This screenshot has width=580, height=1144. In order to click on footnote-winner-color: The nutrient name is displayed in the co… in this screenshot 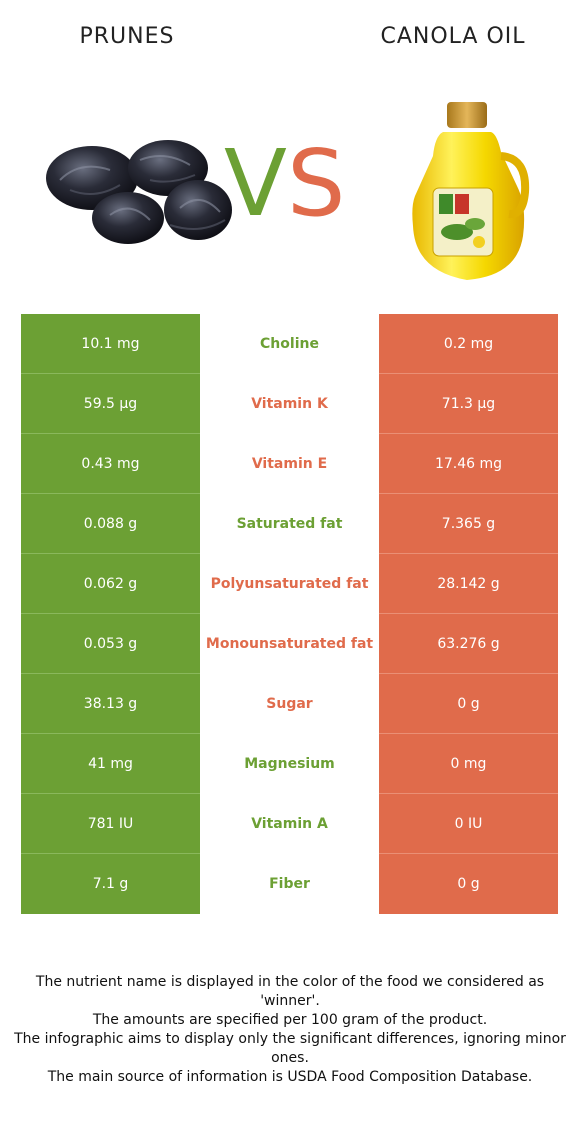, I will do `click(290, 991)`.